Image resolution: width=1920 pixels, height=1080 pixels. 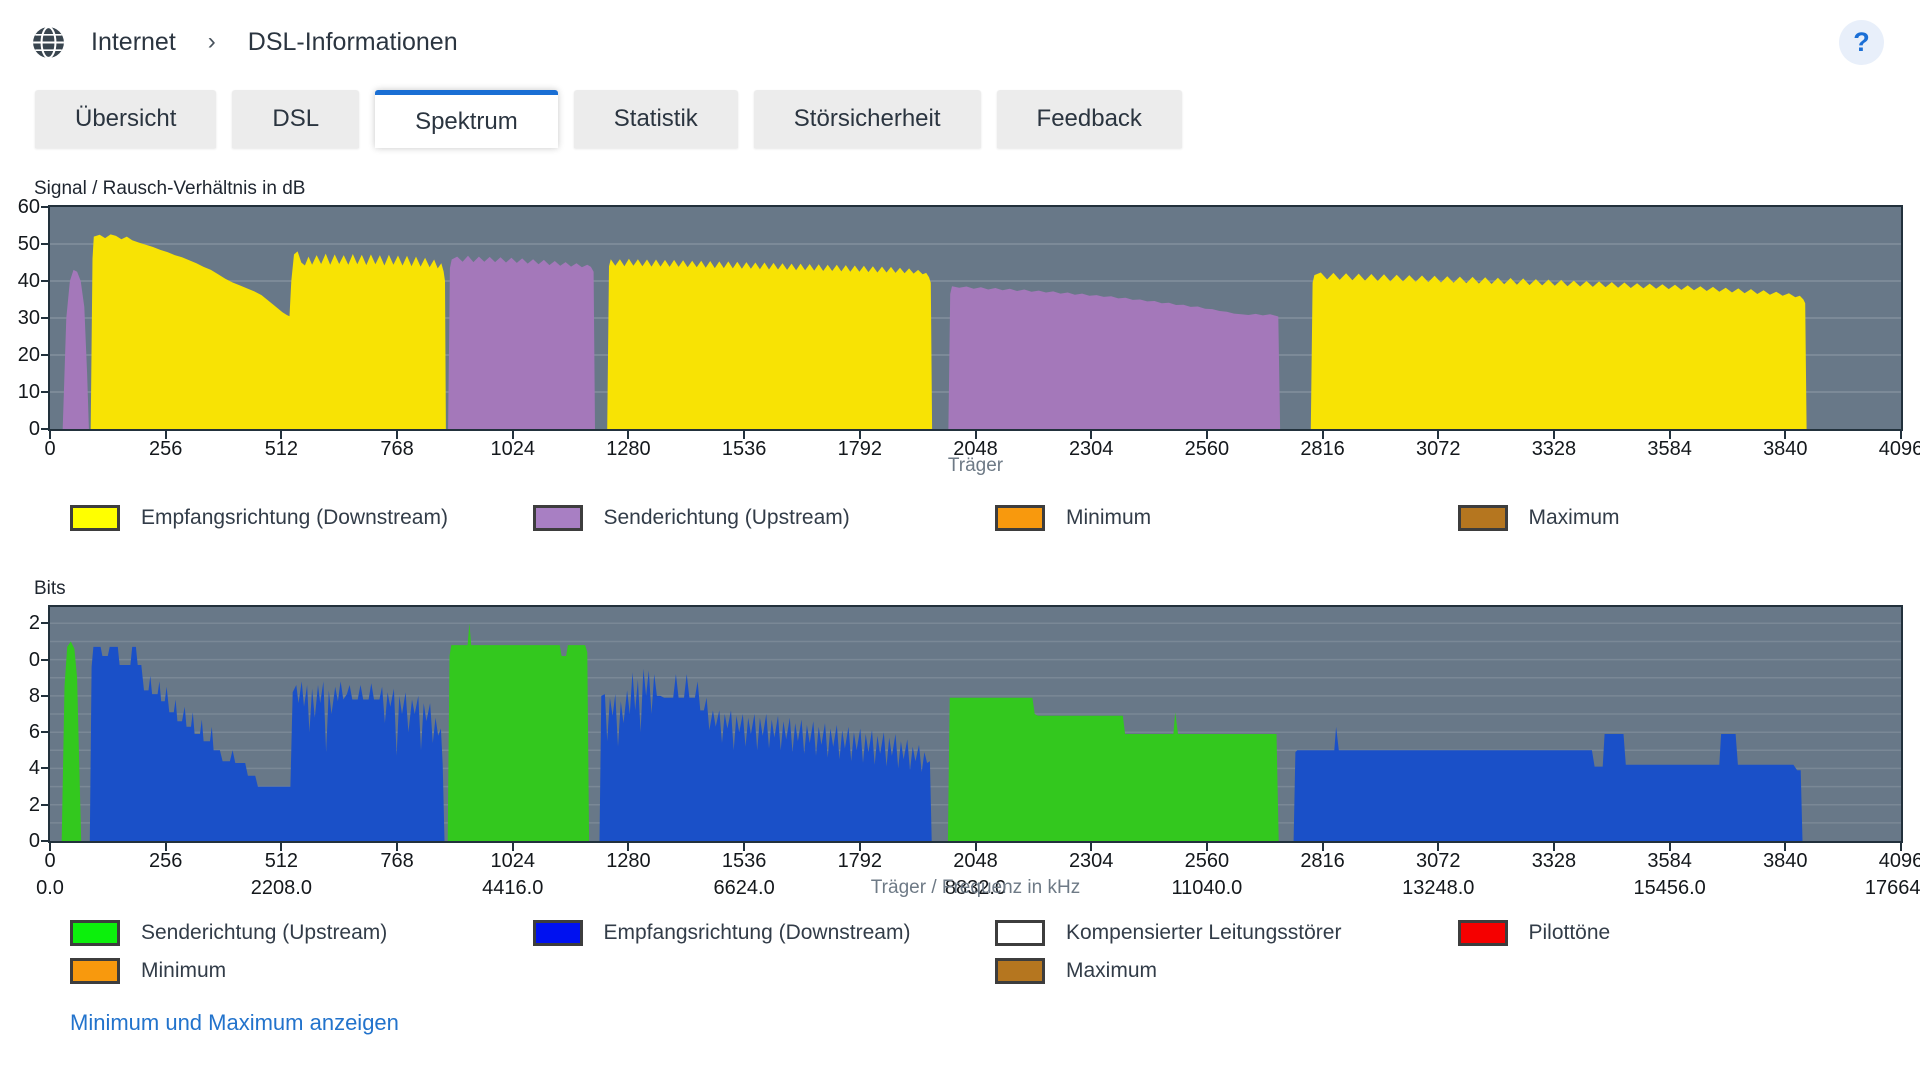 I want to click on breadcrumb-item-internet: Internet, so click(x=133, y=41).